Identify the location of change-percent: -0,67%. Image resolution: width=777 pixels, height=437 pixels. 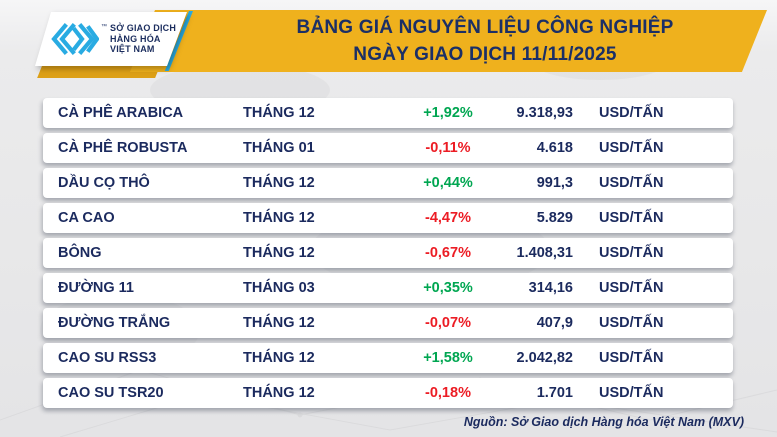
(448, 253).